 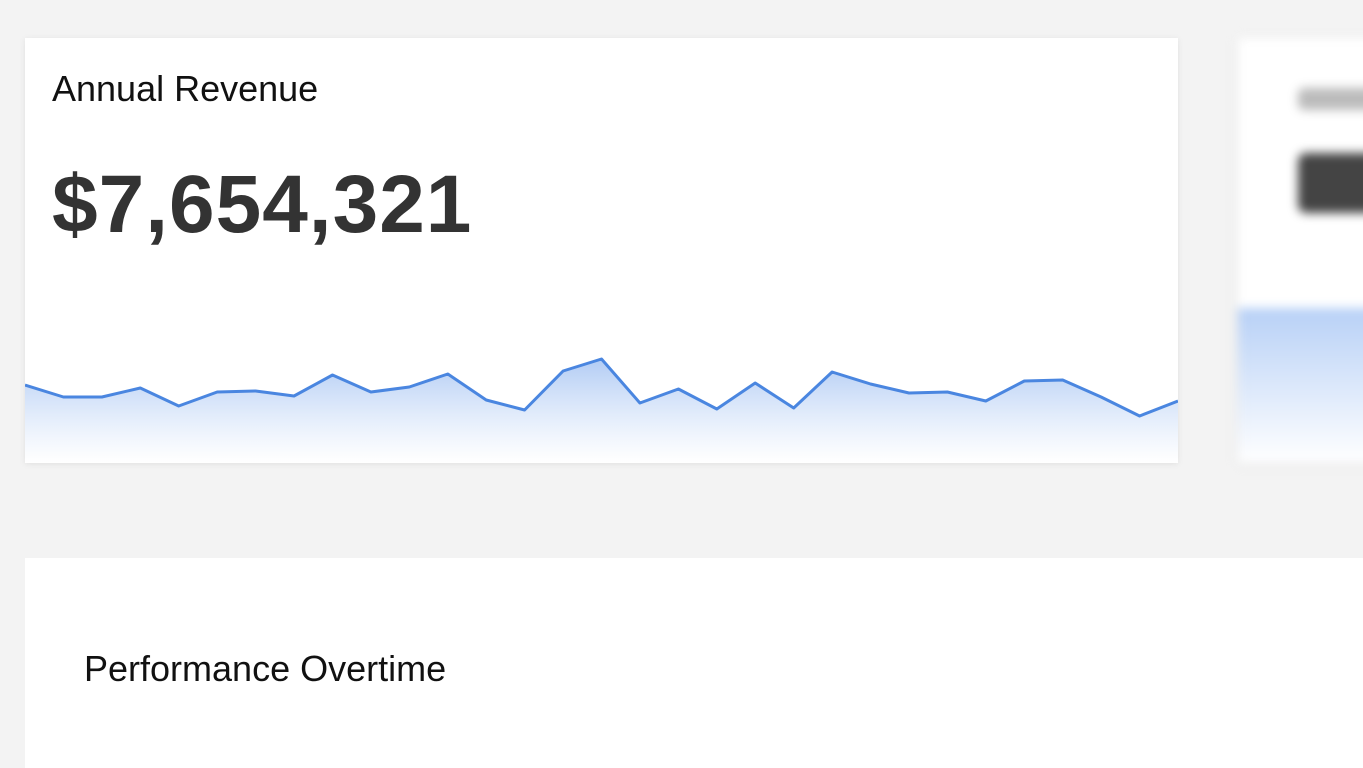 I want to click on next-card, so click(x=1300, y=250).